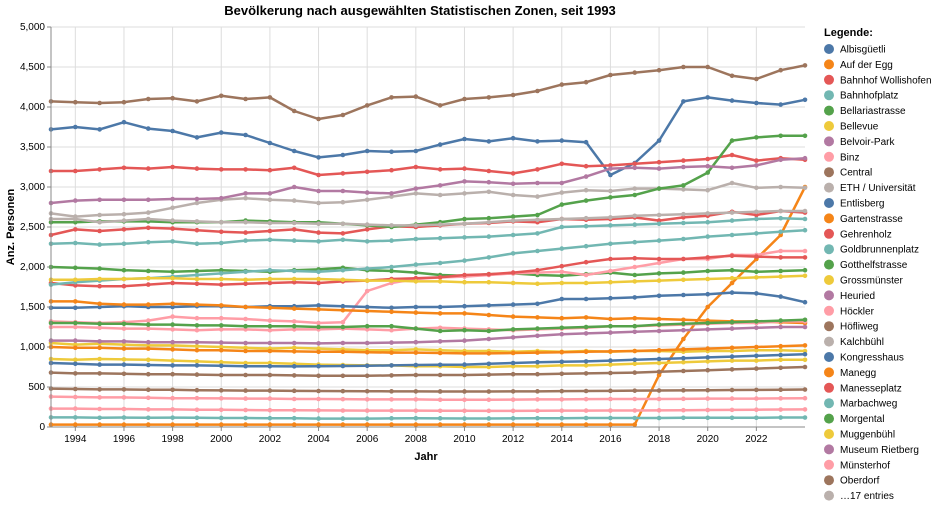 This screenshot has width=937, height=525. What do you see at coordinates (428, 280) in the screenshot?
I see `series-muggenbuhl` at bounding box center [428, 280].